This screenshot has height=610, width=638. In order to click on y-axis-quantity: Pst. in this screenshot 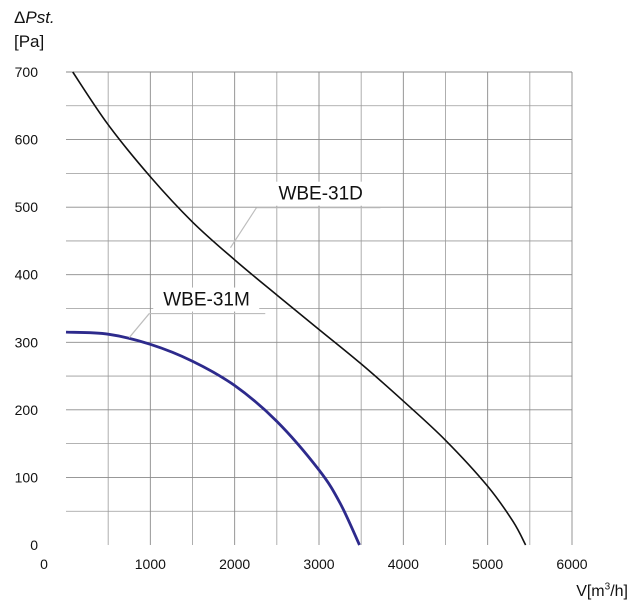, I will do `click(40, 17)`.